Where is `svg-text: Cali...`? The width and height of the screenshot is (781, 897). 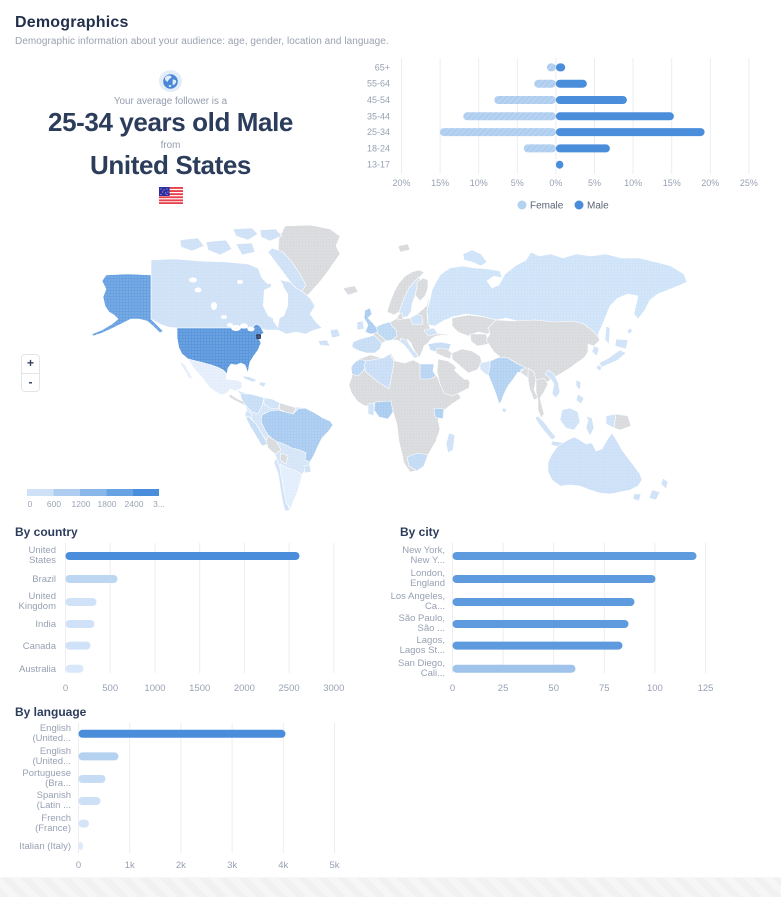
svg-text: Cali... is located at coordinates (433, 673).